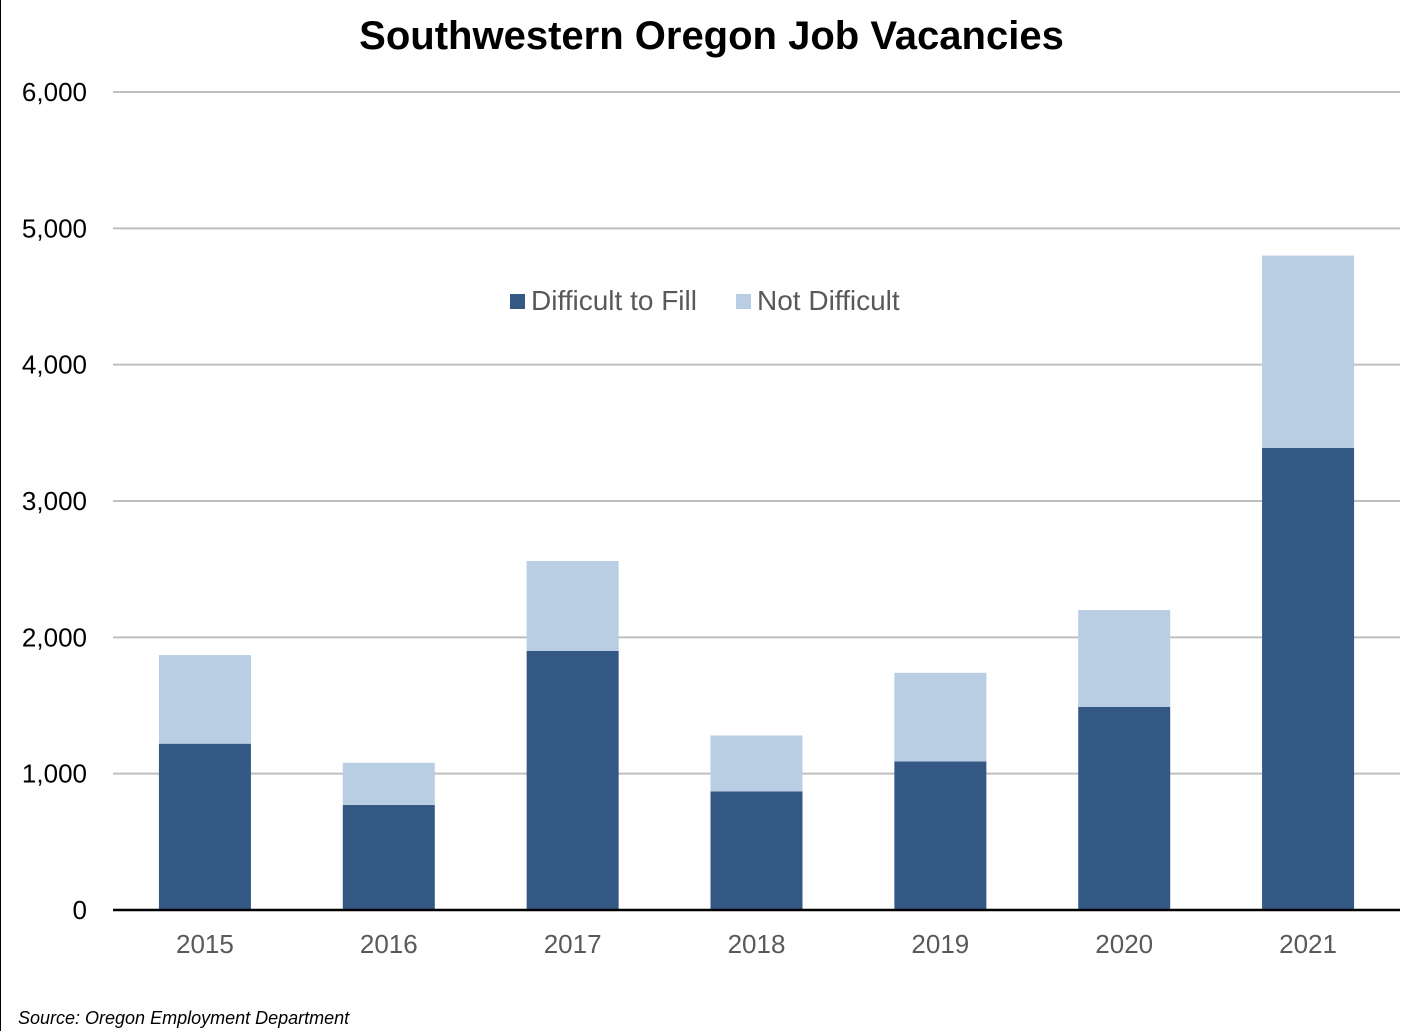  What do you see at coordinates (756, 763) in the screenshot?
I see `bar-not-difficult-2018` at bounding box center [756, 763].